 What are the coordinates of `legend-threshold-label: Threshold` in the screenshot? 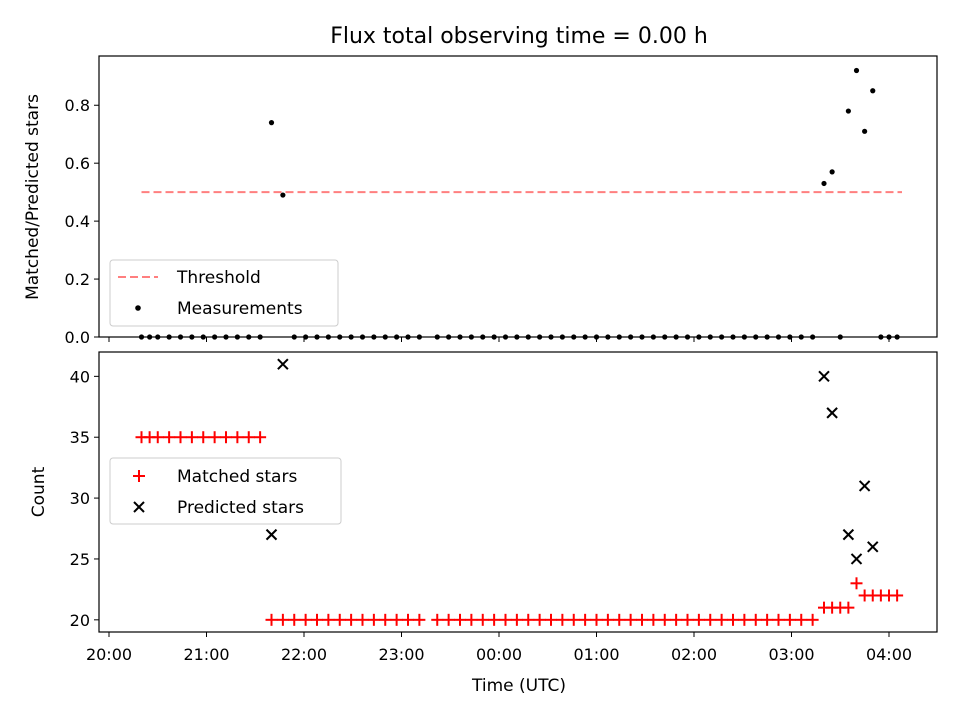 It's located at (218, 278).